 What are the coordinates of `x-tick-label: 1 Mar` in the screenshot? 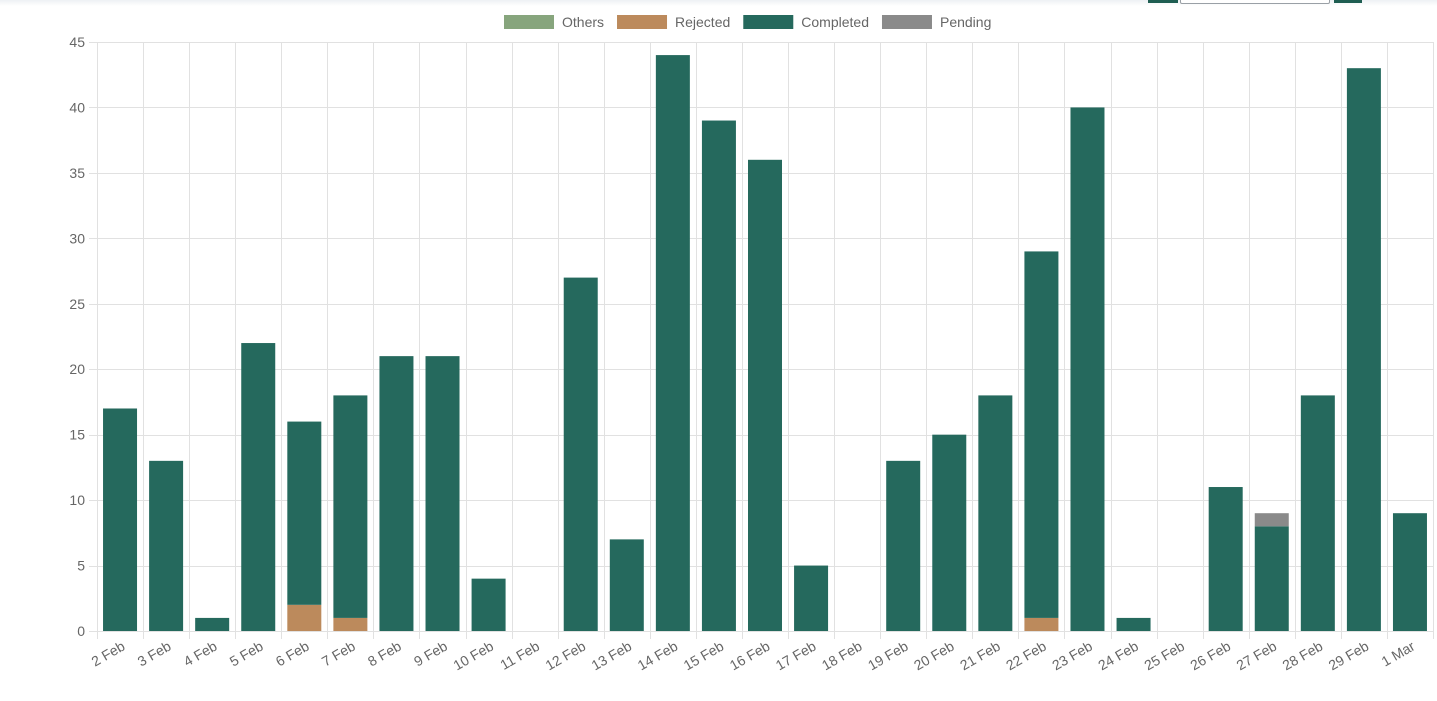 It's located at (1397, 654).